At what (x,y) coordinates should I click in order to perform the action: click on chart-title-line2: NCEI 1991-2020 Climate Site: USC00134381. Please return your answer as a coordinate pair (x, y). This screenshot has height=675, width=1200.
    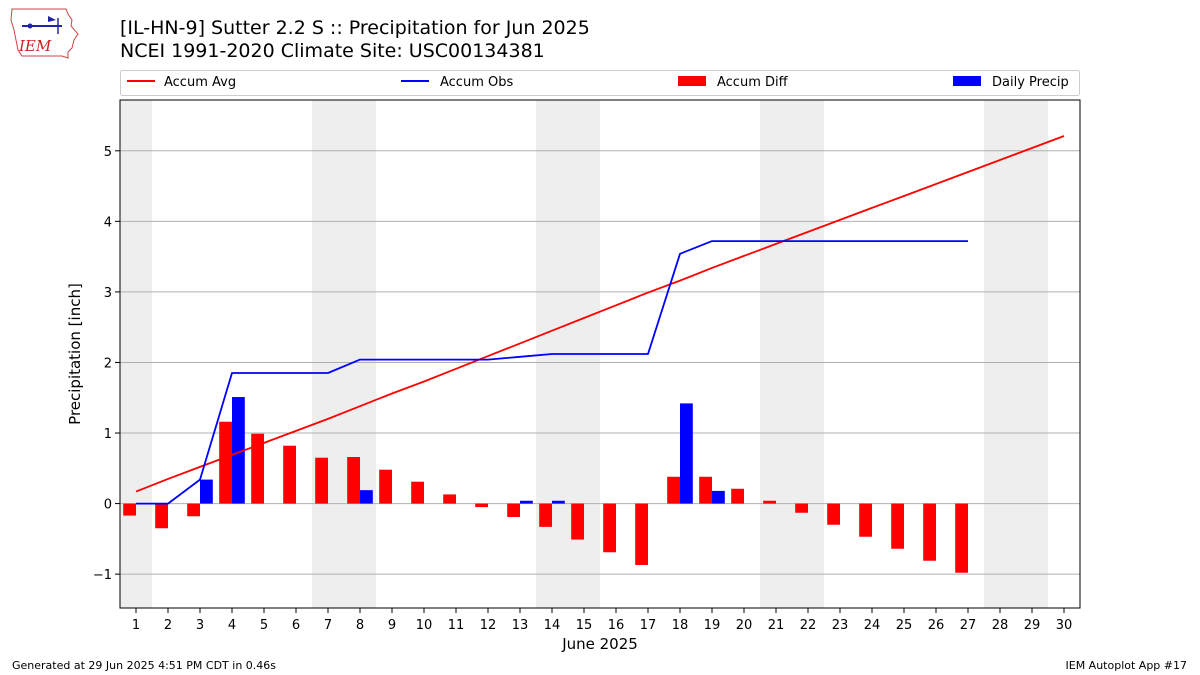
    Looking at the image, I should click on (332, 51).